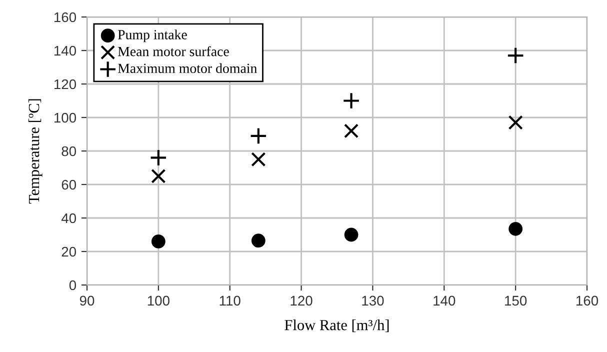 This screenshot has width=607, height=352. I want to click on x-tick-label: 90, so click(87, 301).